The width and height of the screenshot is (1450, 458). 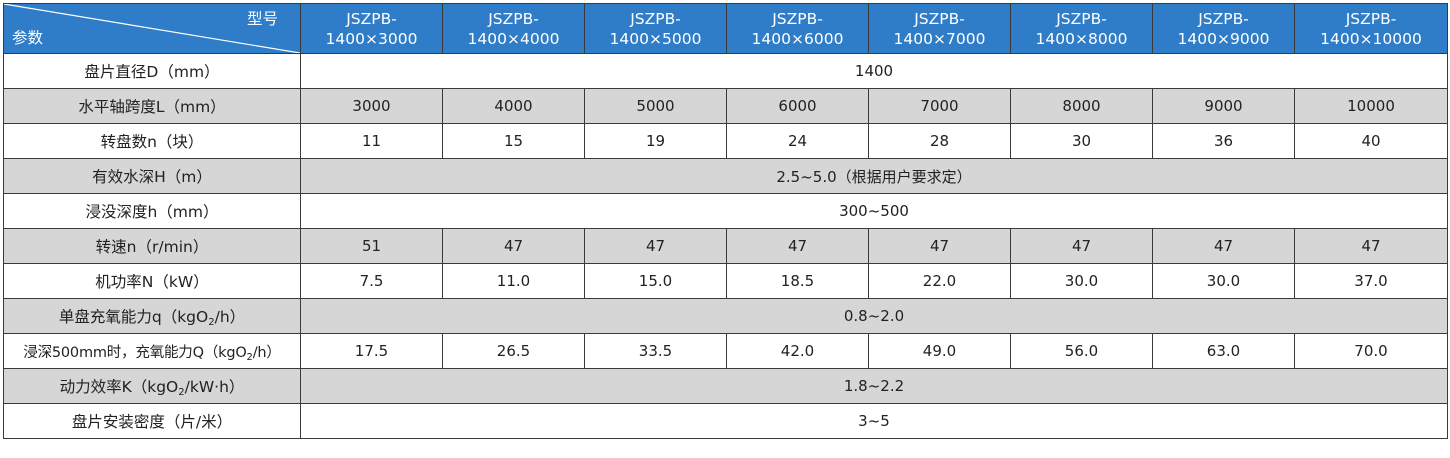 I want to click on value-cell: 8000, so click(x=1081, y=106).